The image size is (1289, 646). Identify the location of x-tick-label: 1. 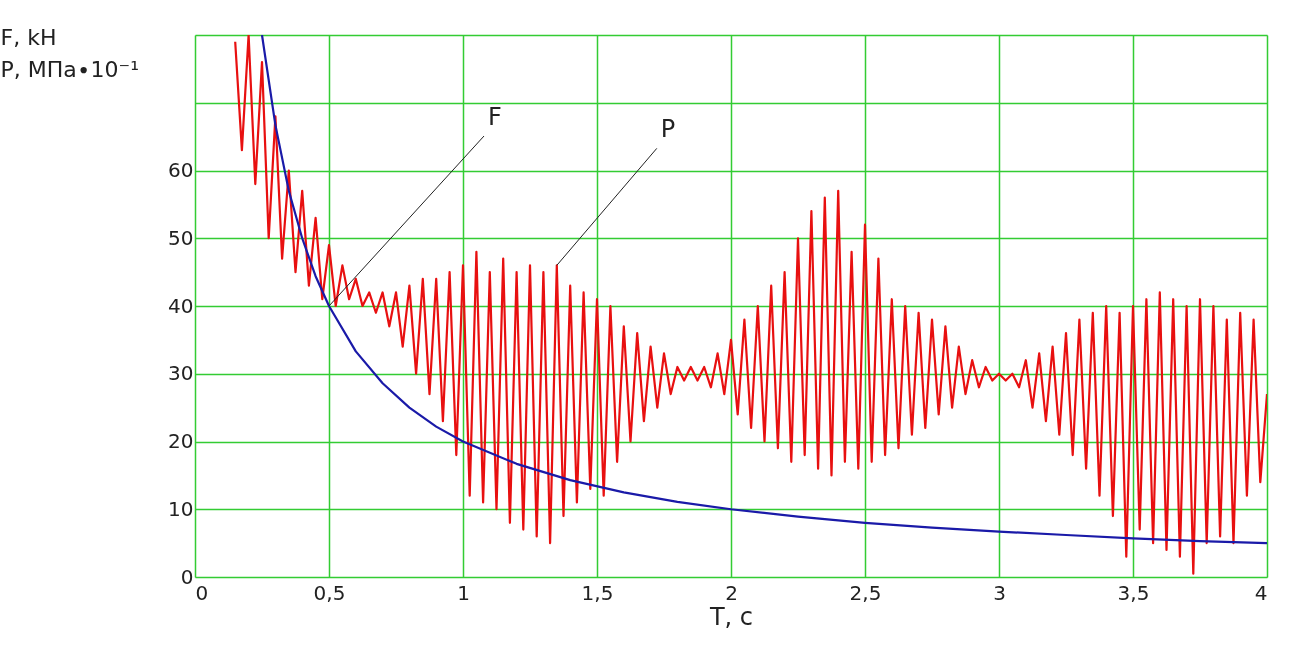
(463, 592).